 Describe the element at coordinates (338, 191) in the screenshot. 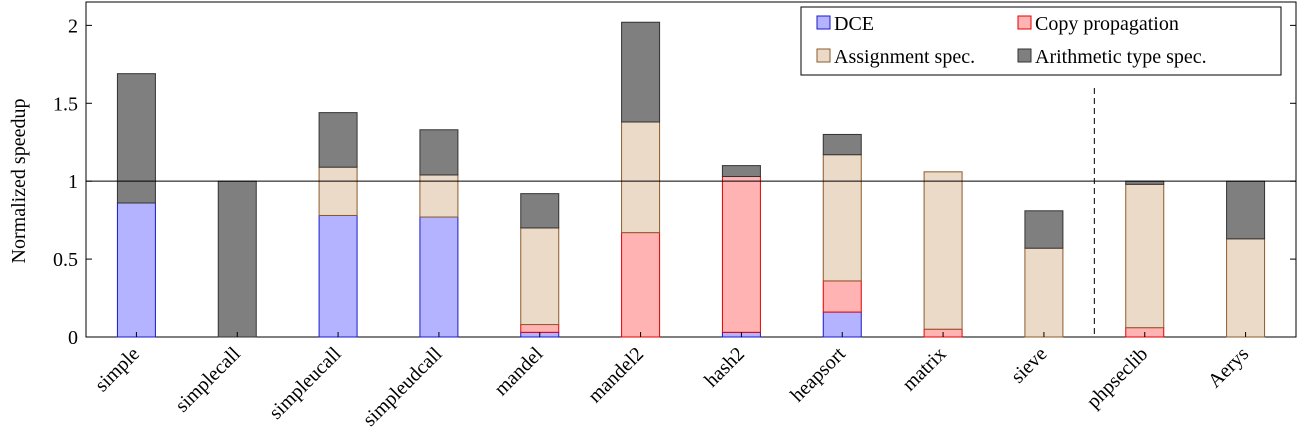

I see `bar-simpleucall-assignment-spec` at that location.